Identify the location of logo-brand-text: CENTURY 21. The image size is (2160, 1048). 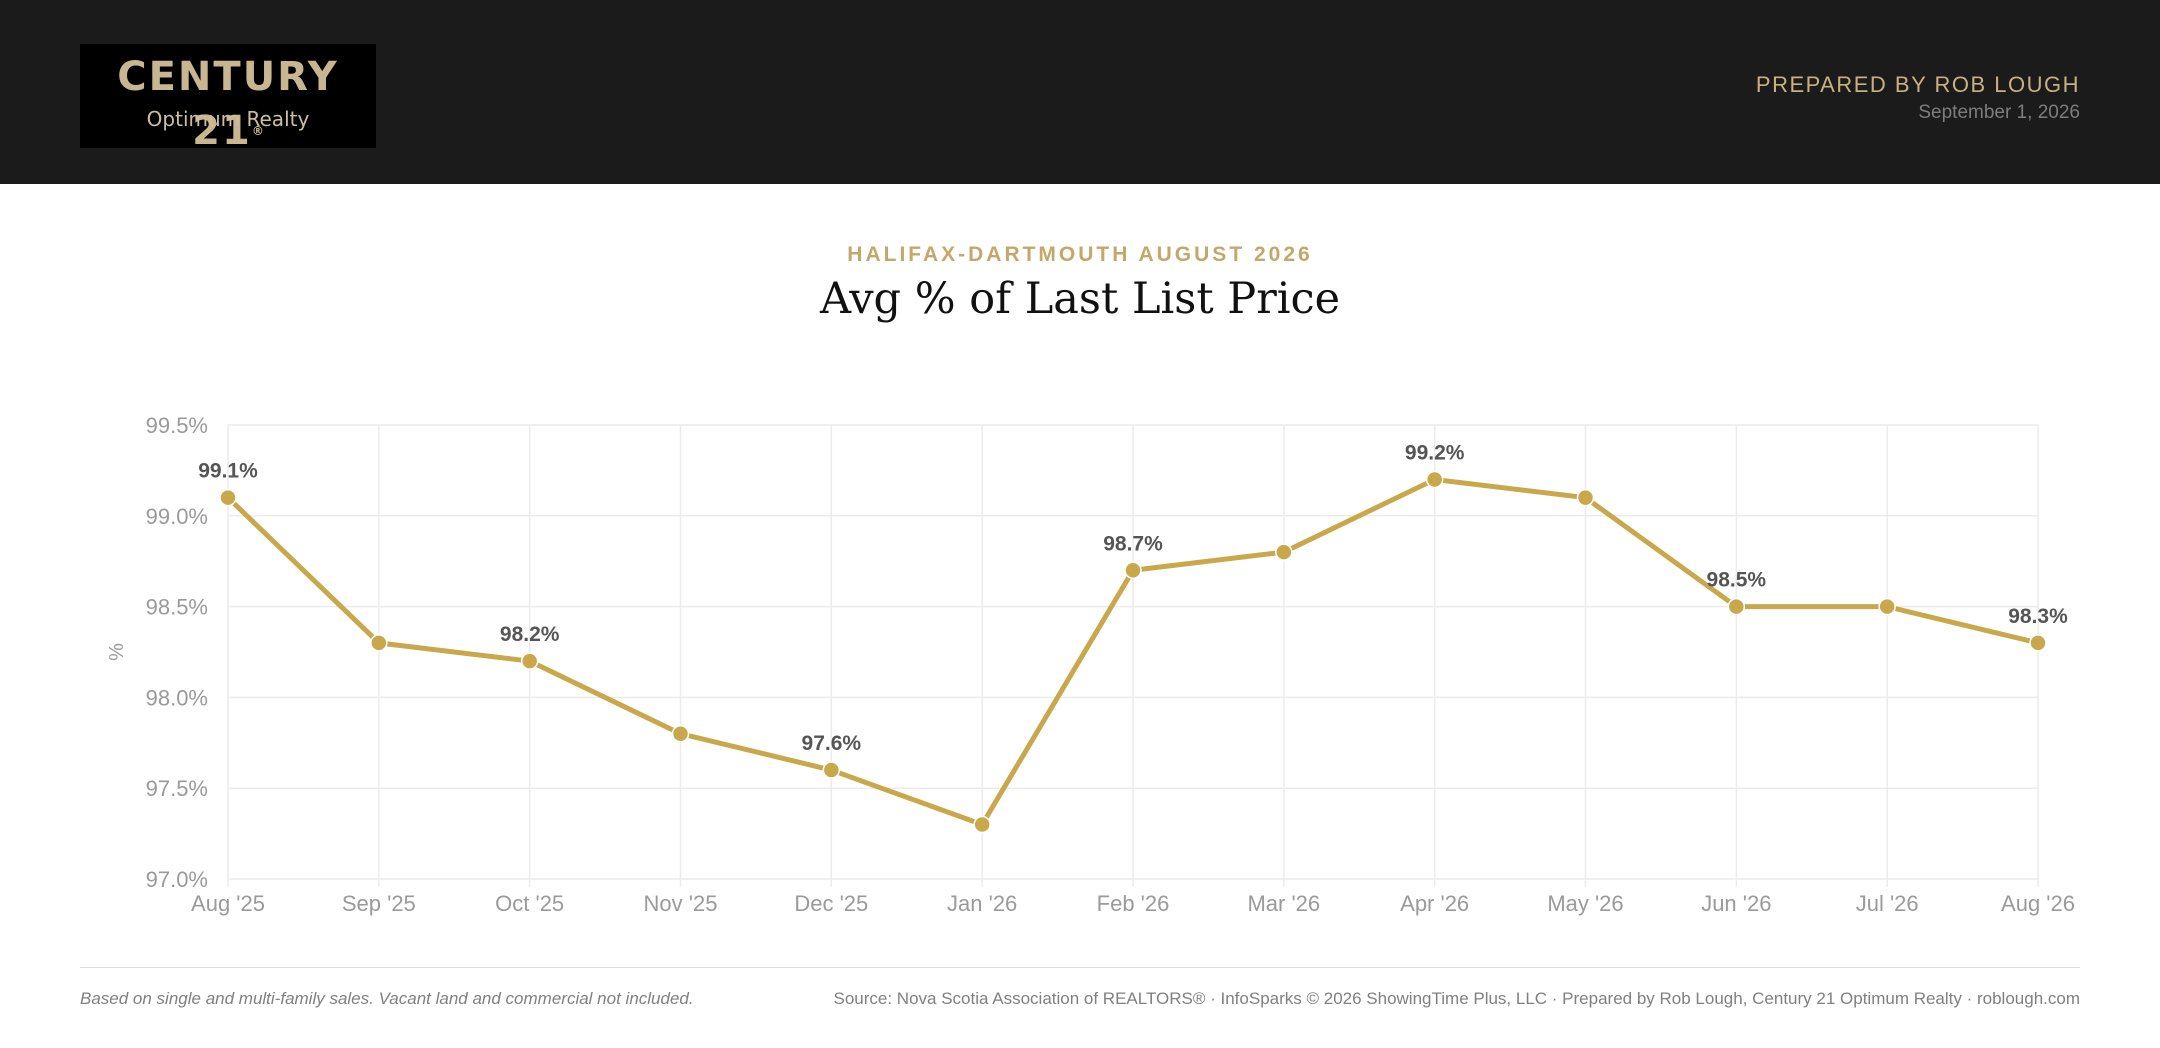
(228, 104).